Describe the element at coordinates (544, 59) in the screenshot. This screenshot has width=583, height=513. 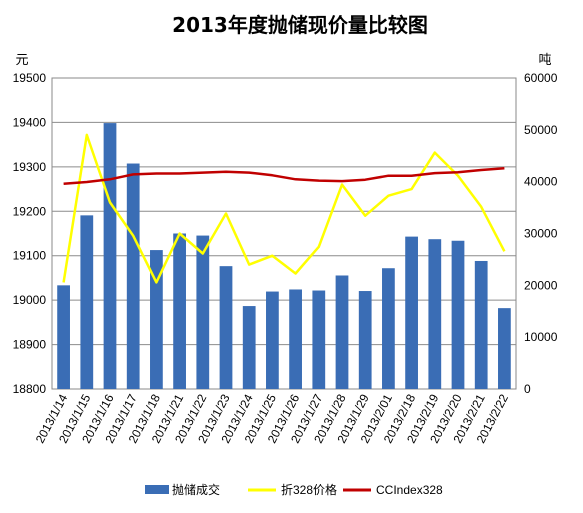
I see `right-axis-unit: 吨` at that location.